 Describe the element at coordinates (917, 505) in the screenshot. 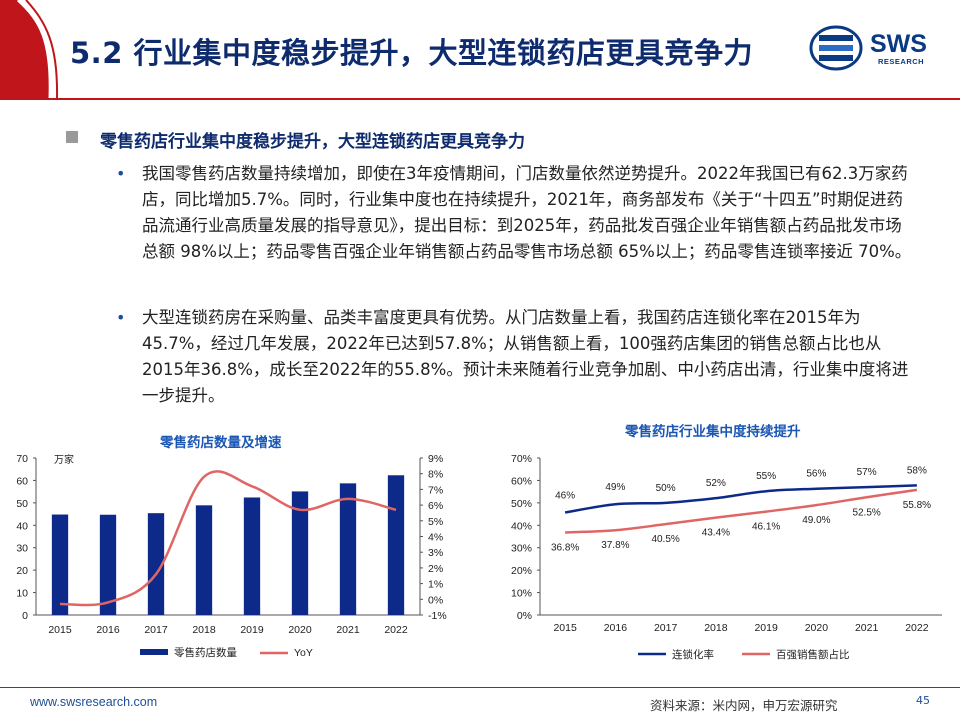

I see `data-label: 55.8%` at that location.